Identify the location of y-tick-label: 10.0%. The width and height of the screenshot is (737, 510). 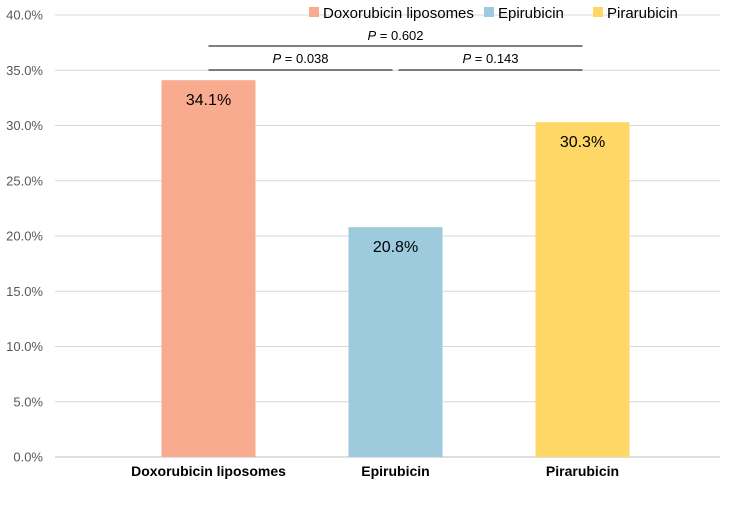
(24, 346).